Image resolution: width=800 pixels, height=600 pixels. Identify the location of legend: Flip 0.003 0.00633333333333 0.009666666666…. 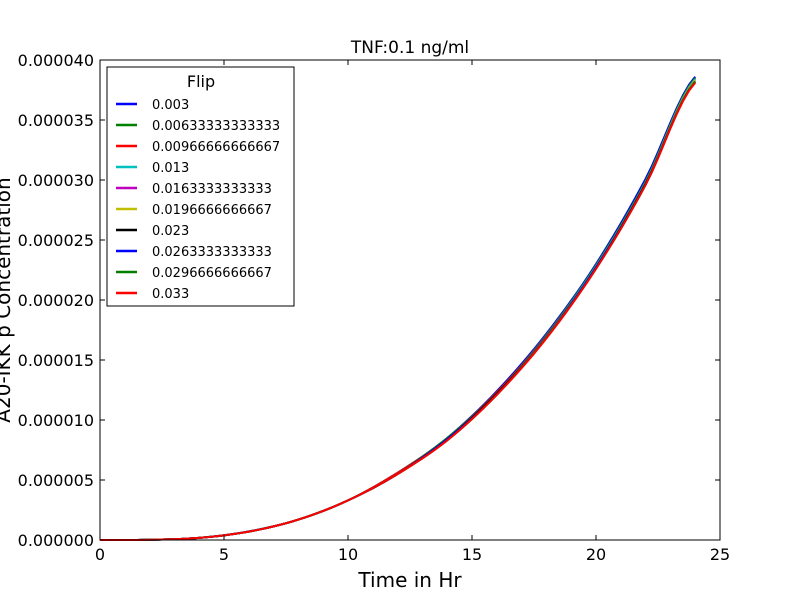
(200, 186).